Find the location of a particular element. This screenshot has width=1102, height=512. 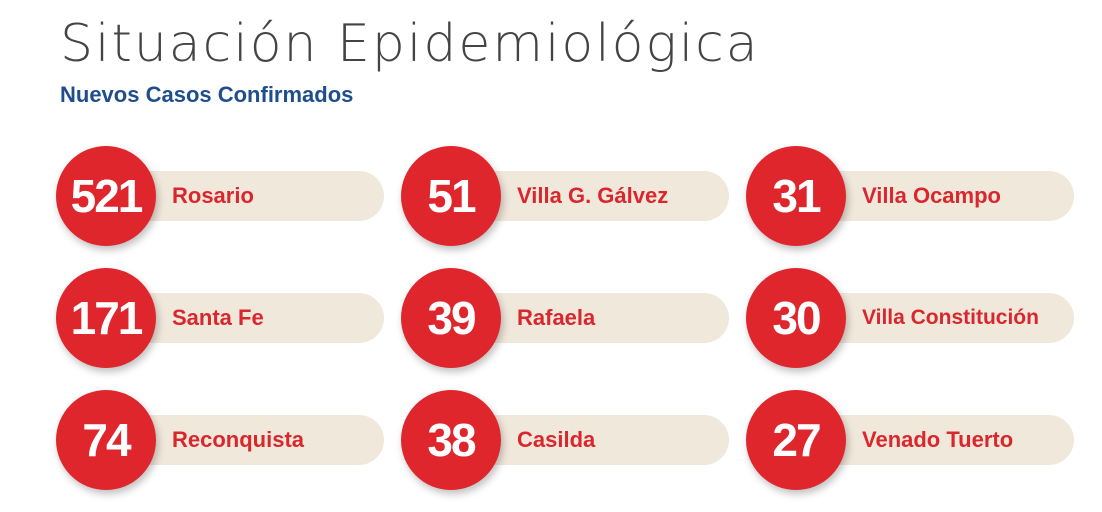

case-card: Venado Tuerto 27 is located at coordinates (911, 440).